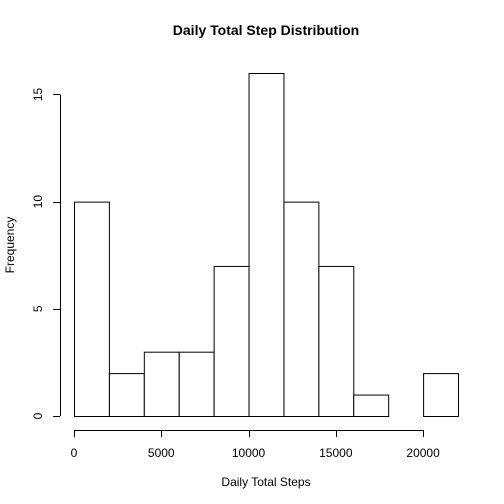 The image size is (504, 504). Describe the element at coordinates (249, 453) in the screenshot. I see `x-tick-label: 10000` at that location.